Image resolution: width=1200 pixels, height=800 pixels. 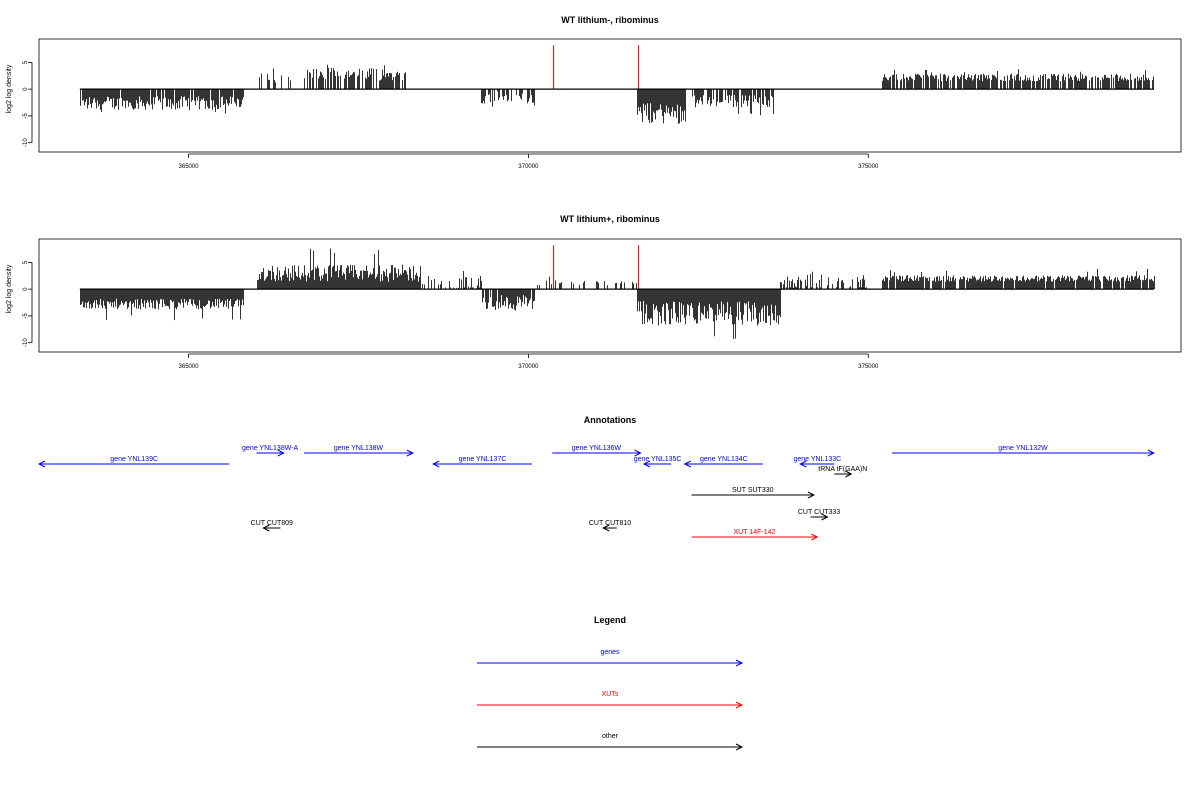 I want to click on annotation-label: gene YNL138W, so click(x=359, y=448).